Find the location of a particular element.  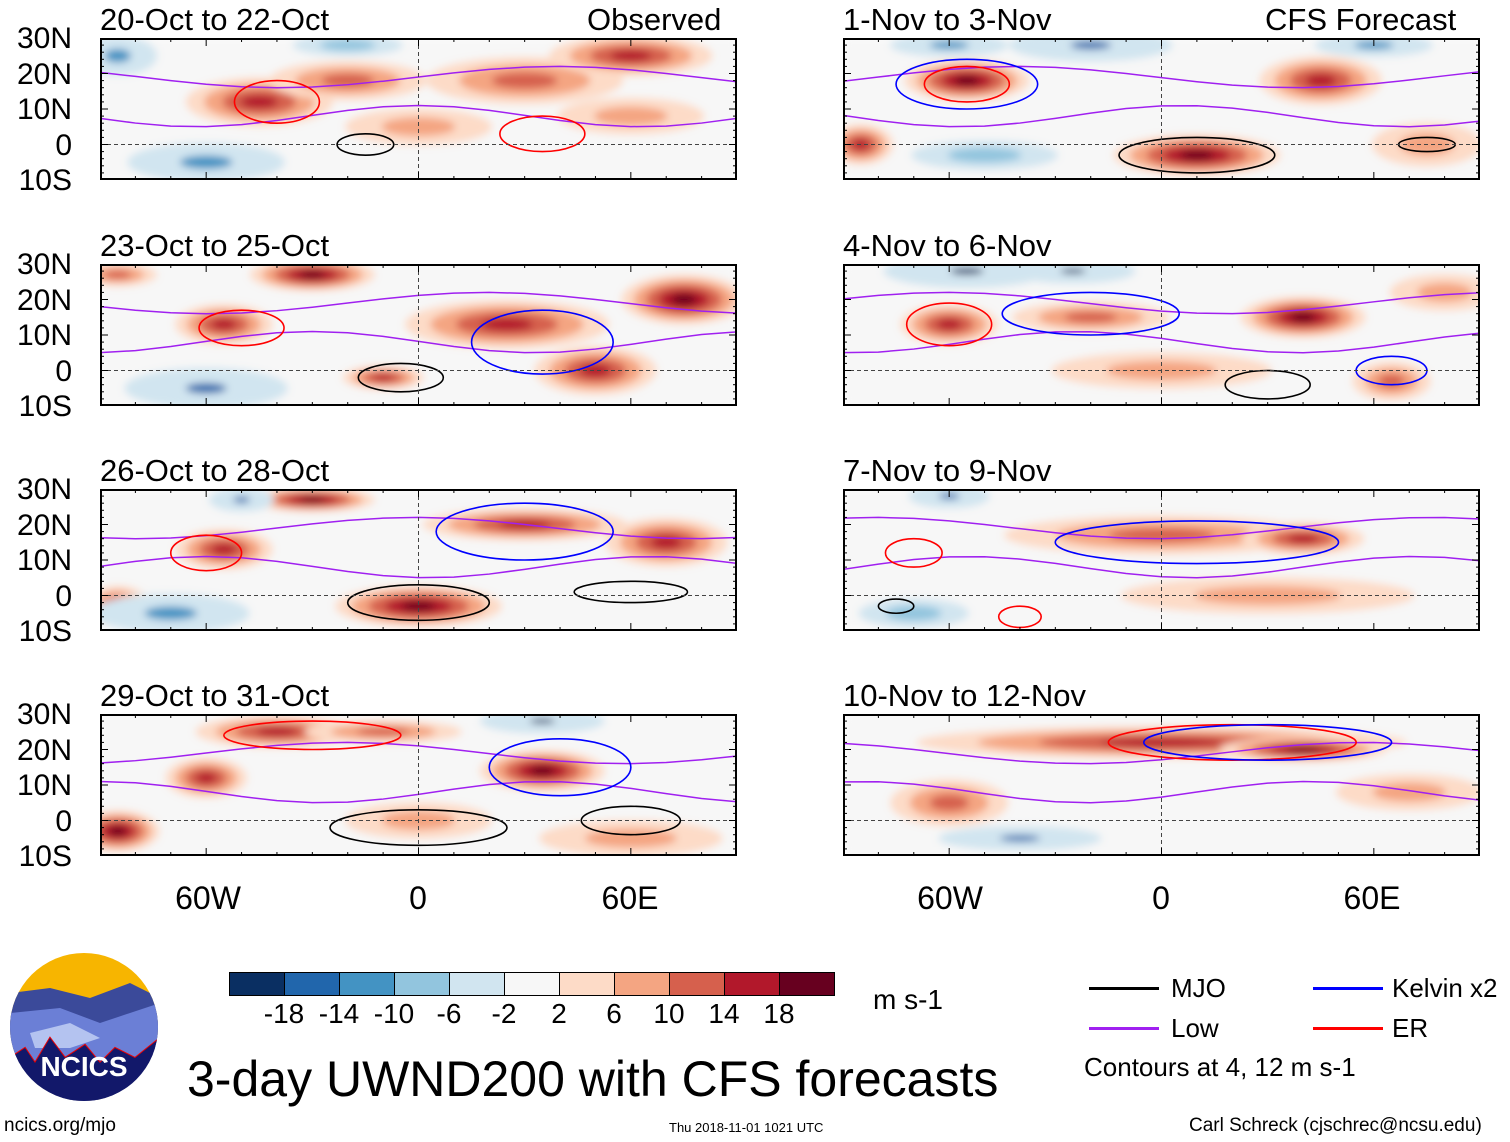

panel-title: 29-Oct to 31-Oct is located at coordinates (215, 695).